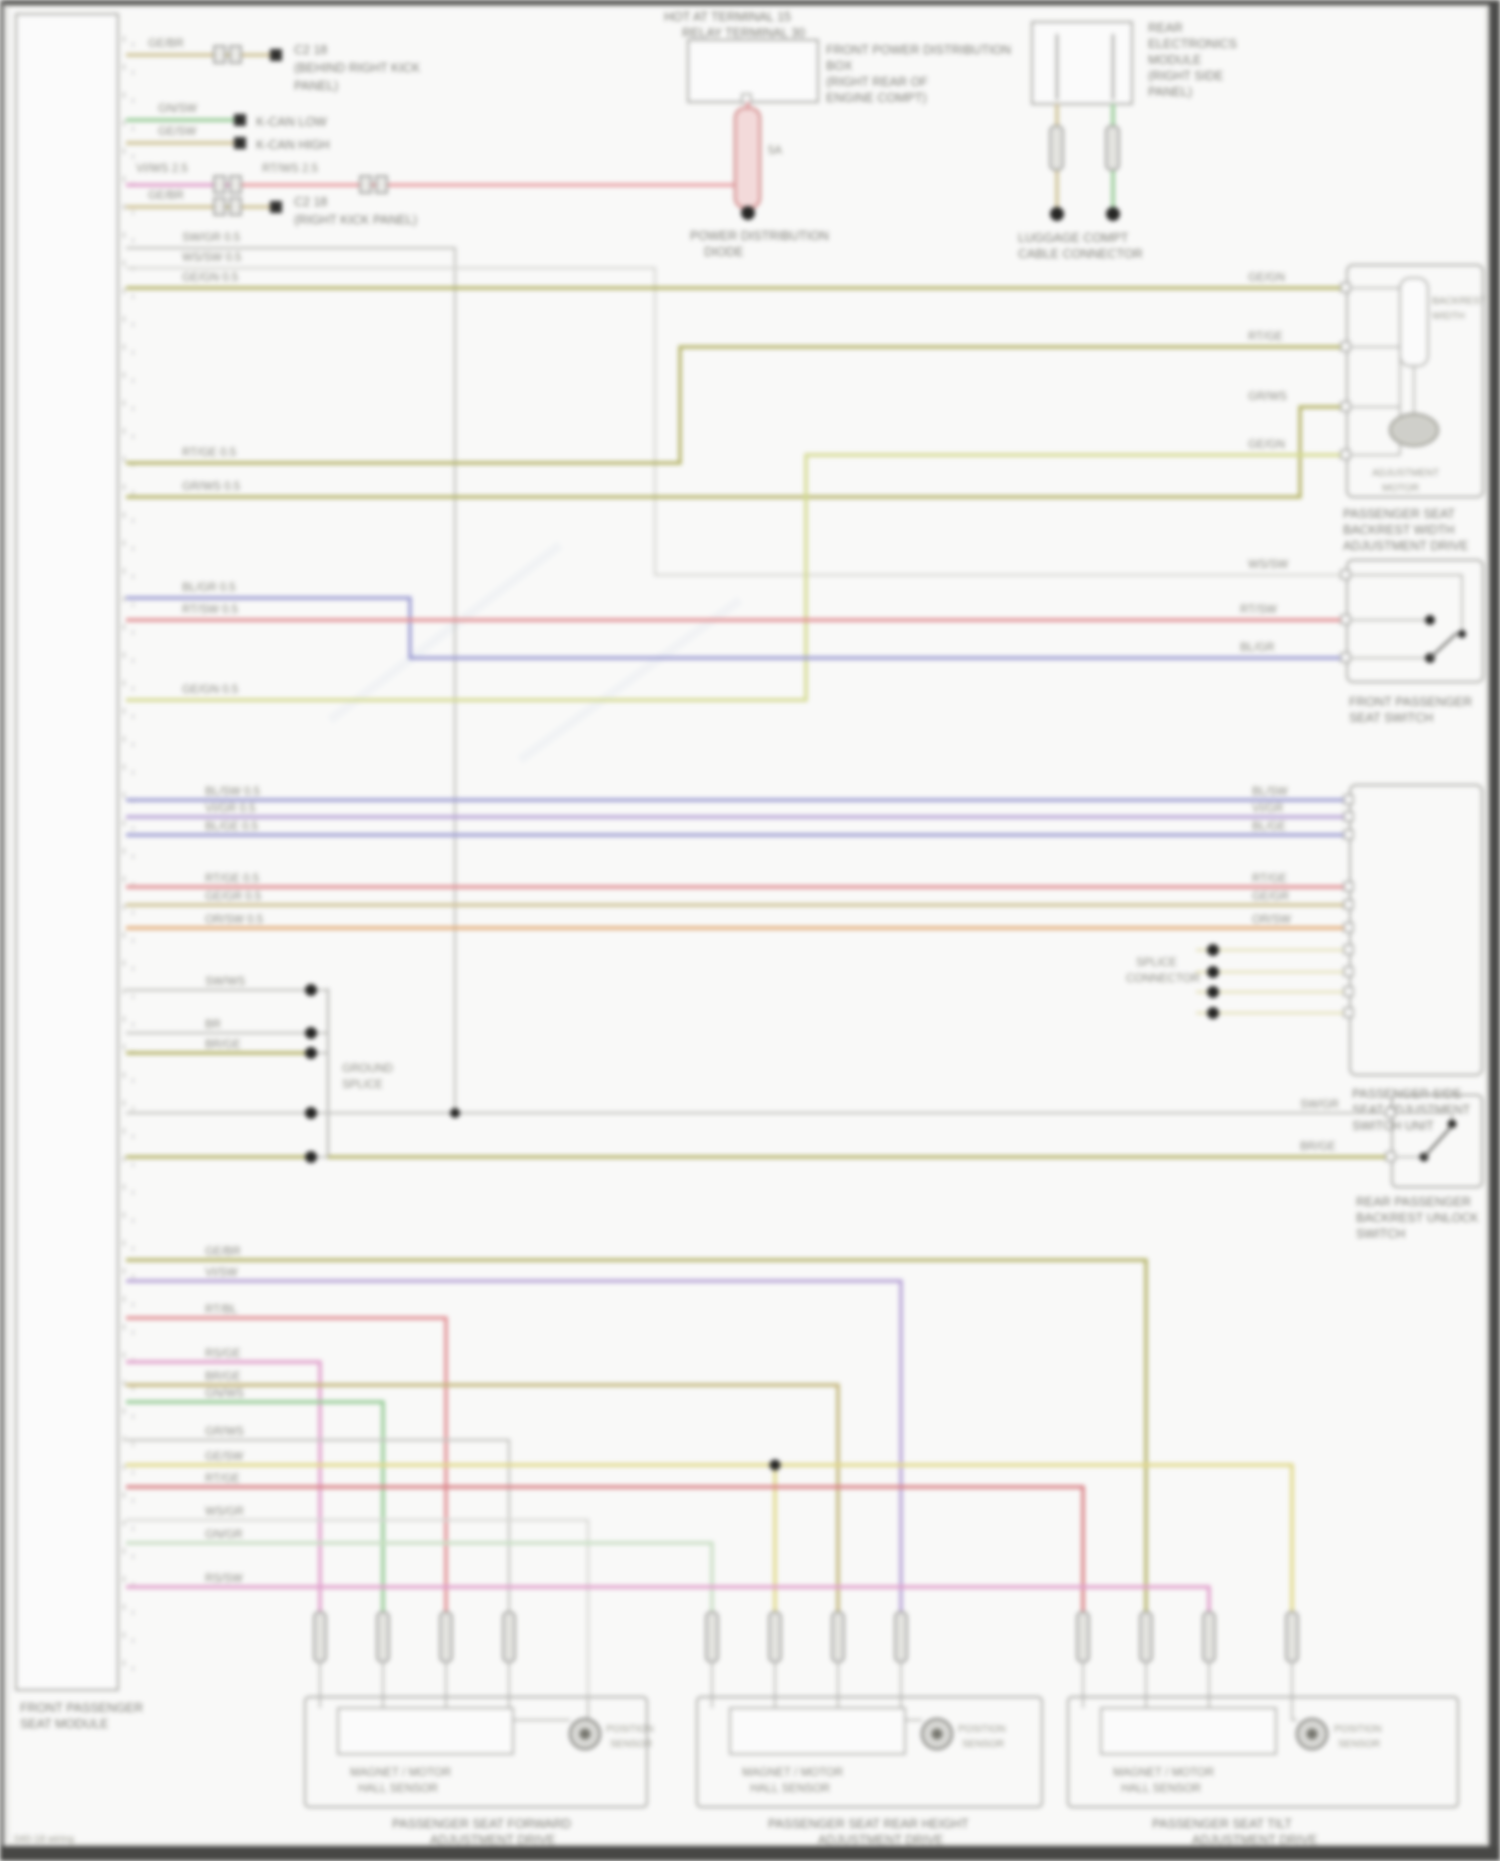 The width and height of the screenshot is (1500, 1861). I want to click on wire-label: VI/GR, so click(1267, 809).